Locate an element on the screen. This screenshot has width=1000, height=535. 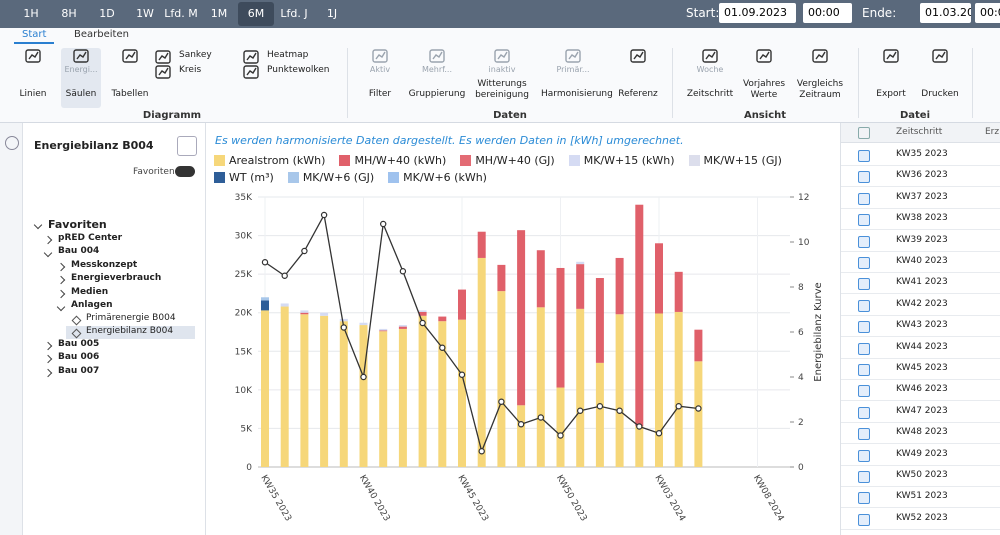
search-button is located at coordinates (187, 146).